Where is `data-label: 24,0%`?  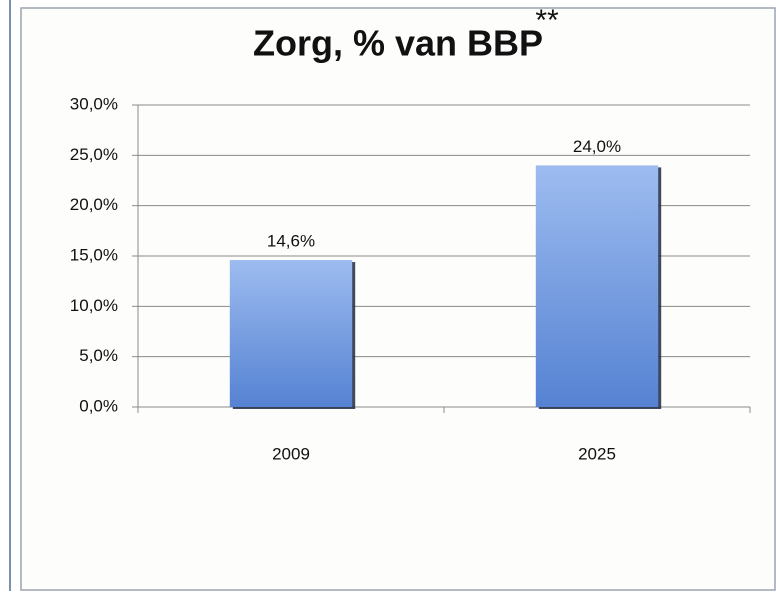 data-label: 24,0% is located at coordinates (597, 146).